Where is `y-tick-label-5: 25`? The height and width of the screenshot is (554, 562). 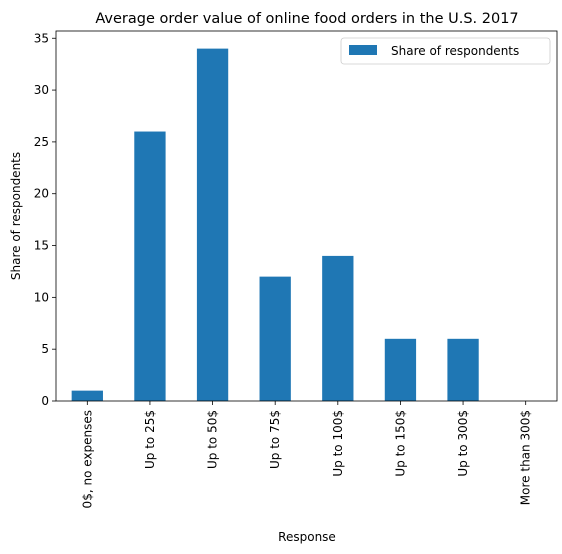 y-tick-label-5: 25 is located at coordinates (41, 142).